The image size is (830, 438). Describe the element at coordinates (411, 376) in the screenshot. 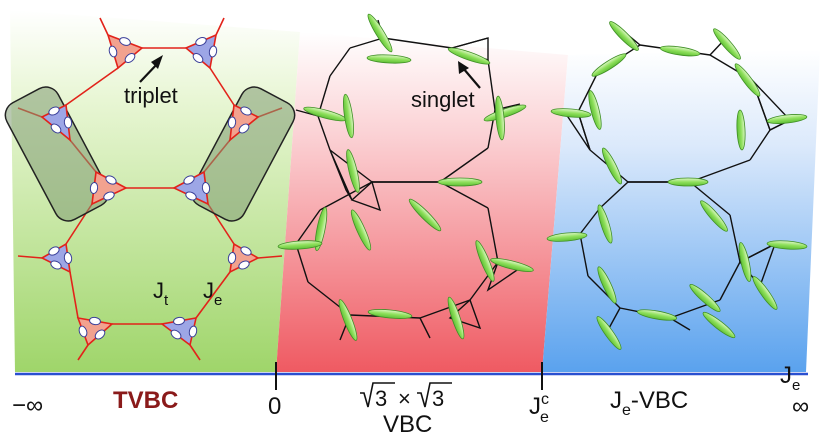

I see `phase-axis` at that location.